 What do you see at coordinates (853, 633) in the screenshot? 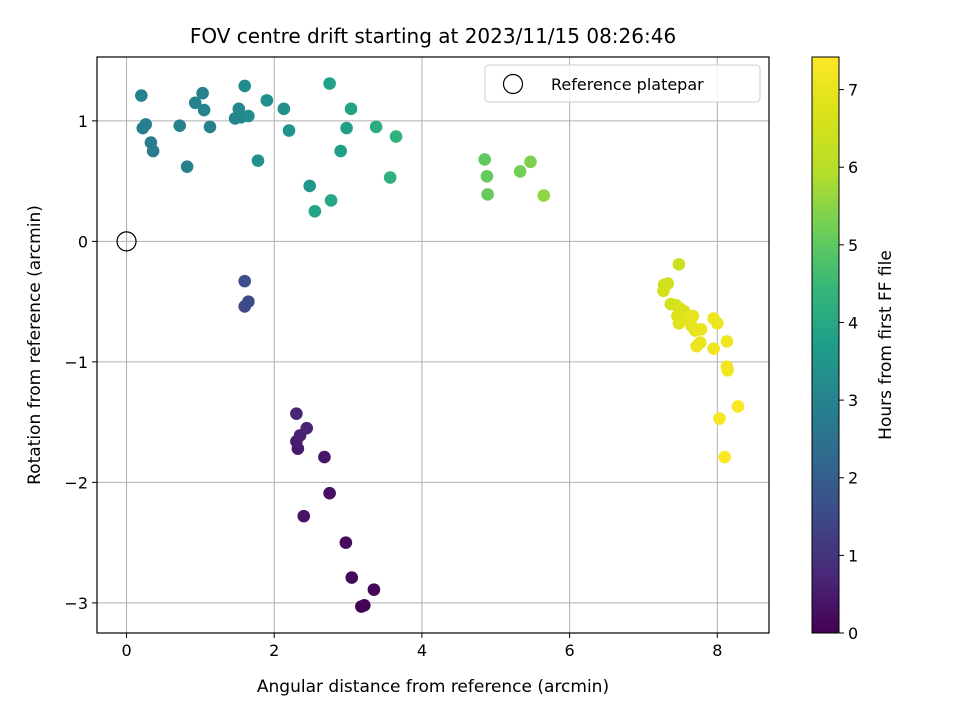
I see `colorbar-tick-label: 0` at bounding box center [853, 633].